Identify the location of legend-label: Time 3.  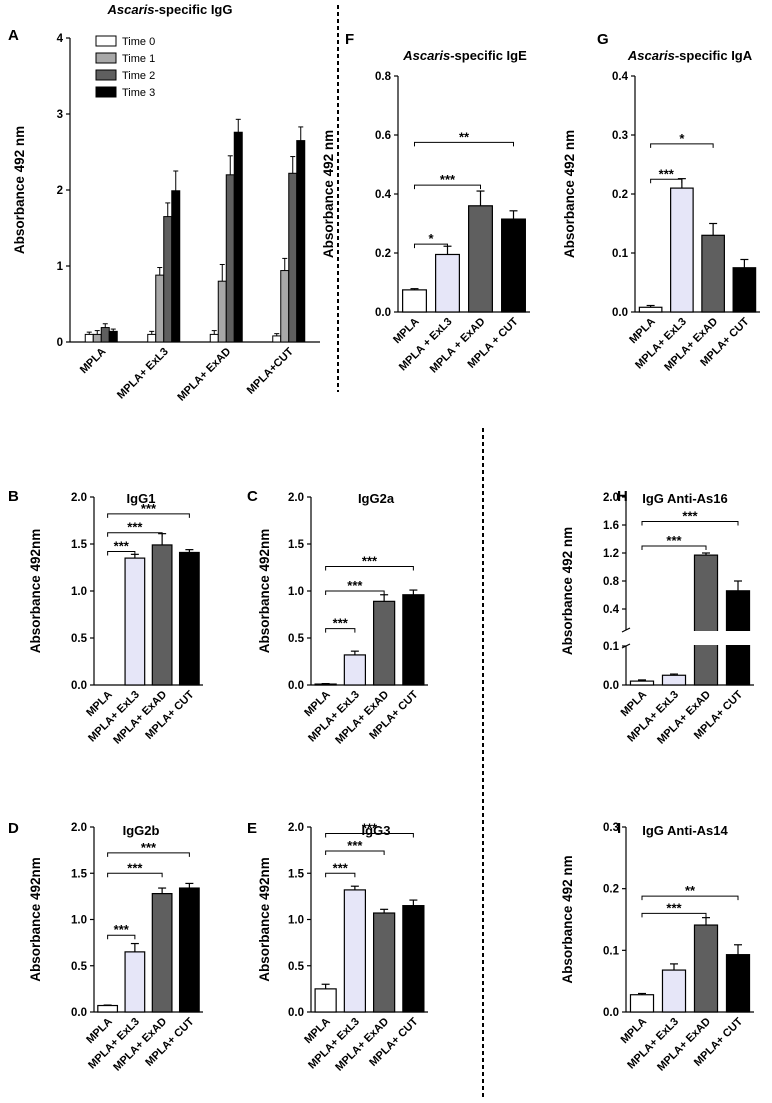
(138, 93).